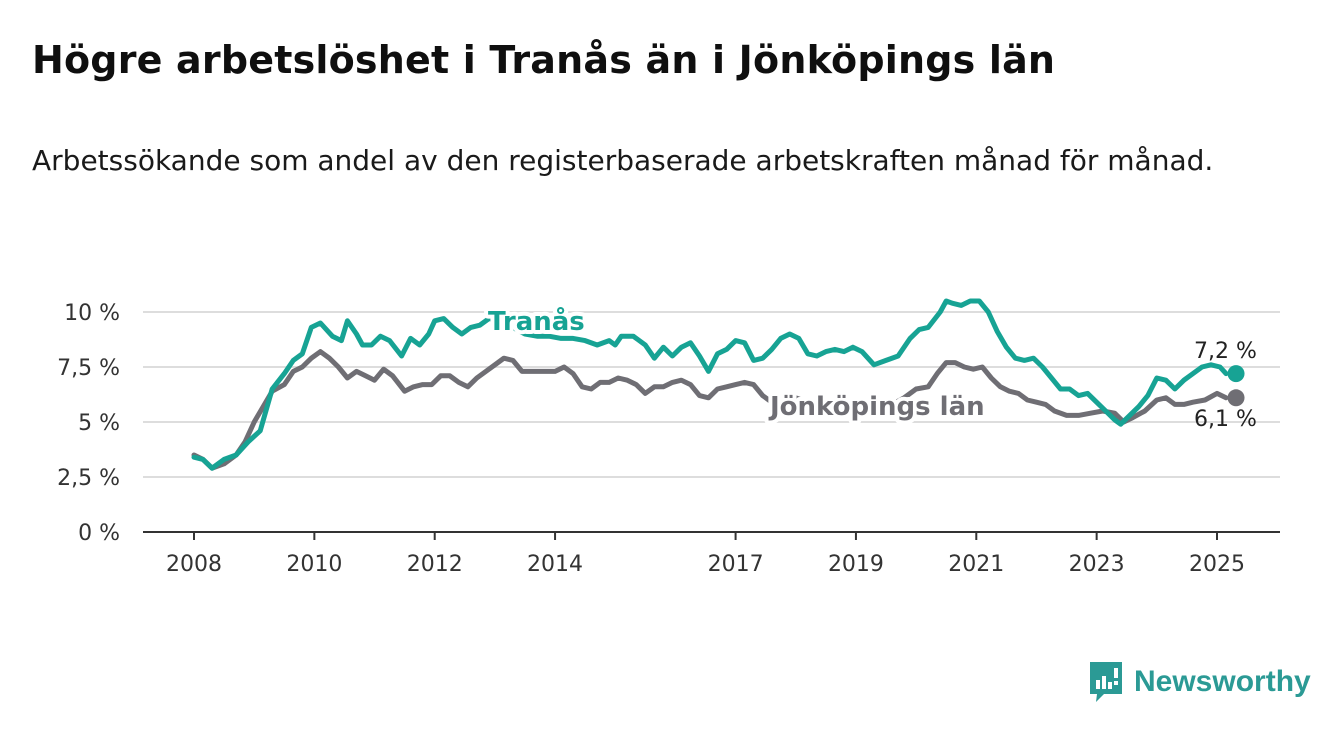  What do you see at coordinates (856, 564) in the screenshot?
I see `x-tick-label: 2019` at bounding box center [856, 564].